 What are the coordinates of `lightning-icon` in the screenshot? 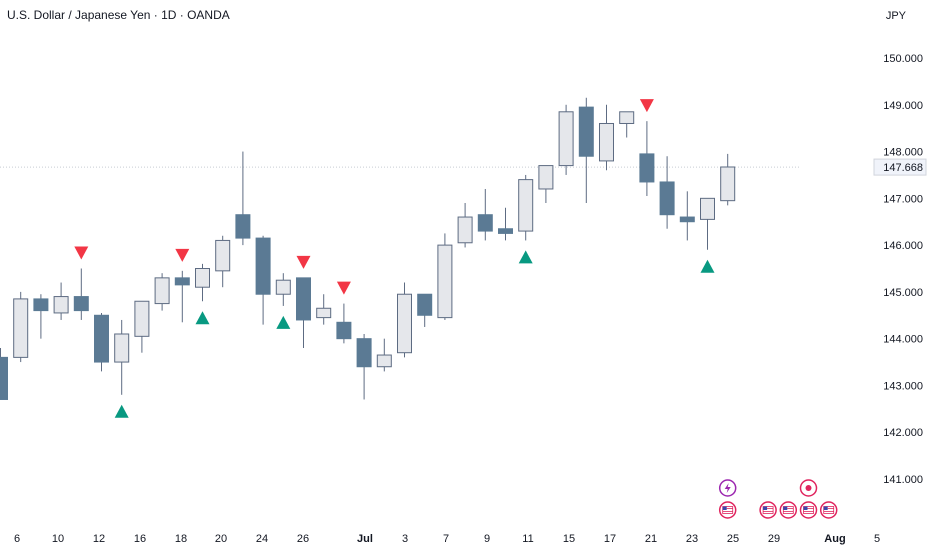 It's located at (727, 488).